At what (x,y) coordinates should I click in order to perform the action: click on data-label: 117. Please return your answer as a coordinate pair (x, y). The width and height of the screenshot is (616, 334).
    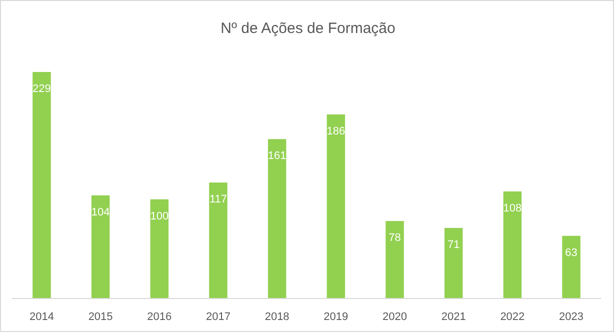
    Looking at the image, I should click on (218, 200).